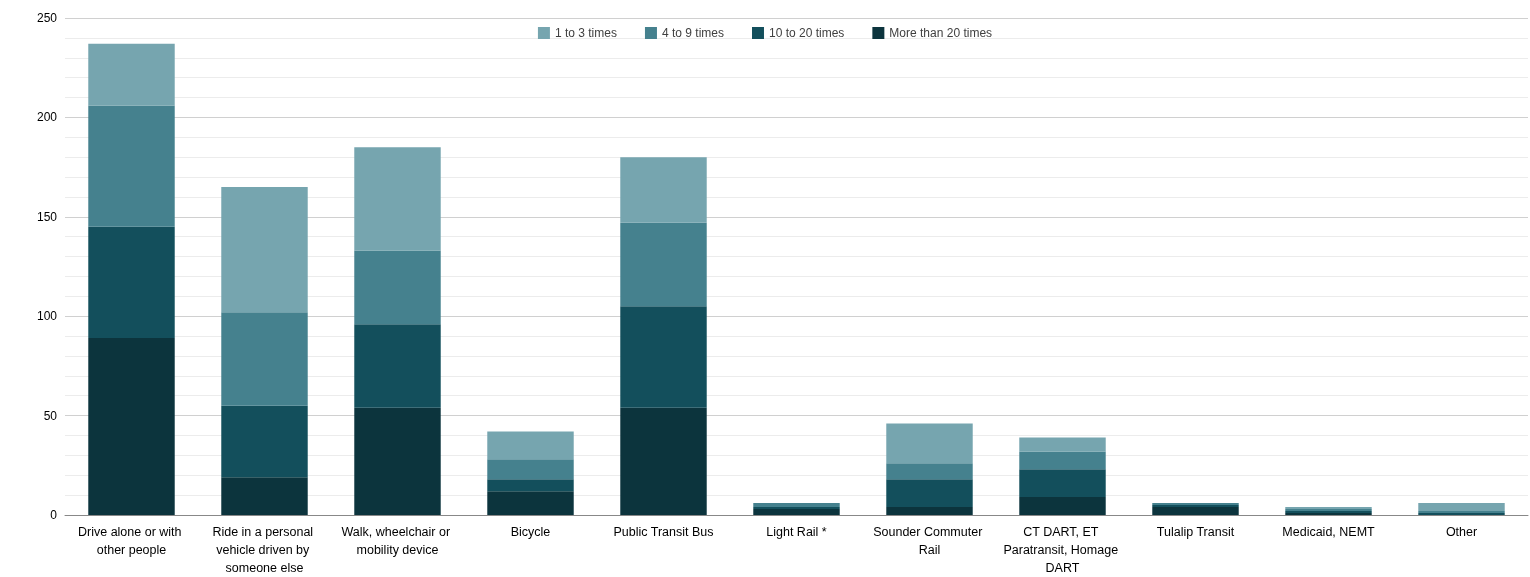  What do you see at coordinates (50, 415) in the screenshot?
I see `y-tick-label: 50` at bounding box center [50, 415].